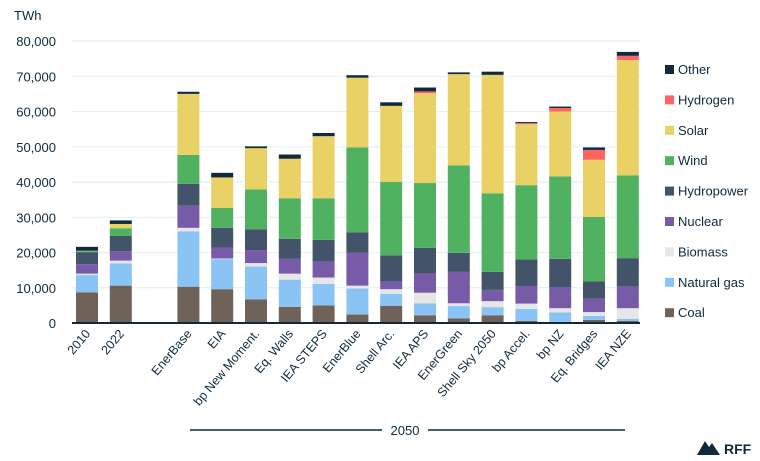 This screenshot has width=760, height=461. What do you see at coordinates (693, 160) in the screenshot?
I see `legend-label: Wind` at bounding box center [693, 160].